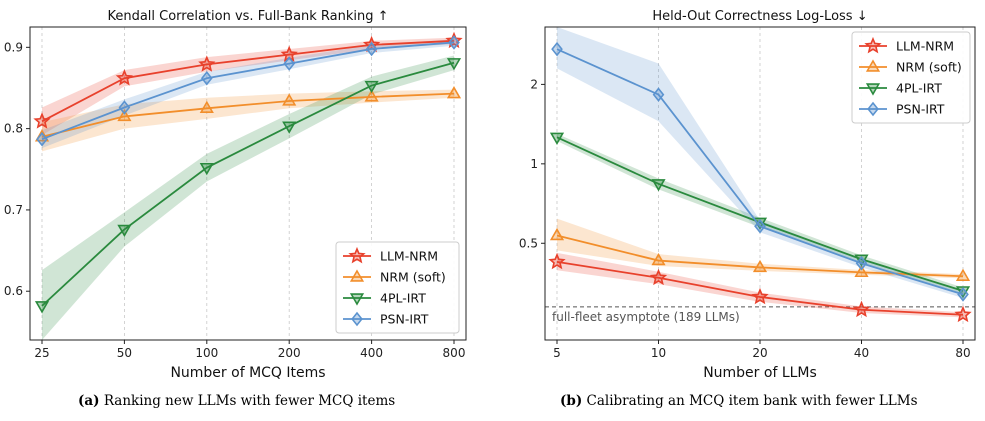 Image resolution: width=985 pixels, height=421 pixels. Describe the element at coordinates (248, 115) in the screenshot. I see `series-line-nrm-soft` at that location.